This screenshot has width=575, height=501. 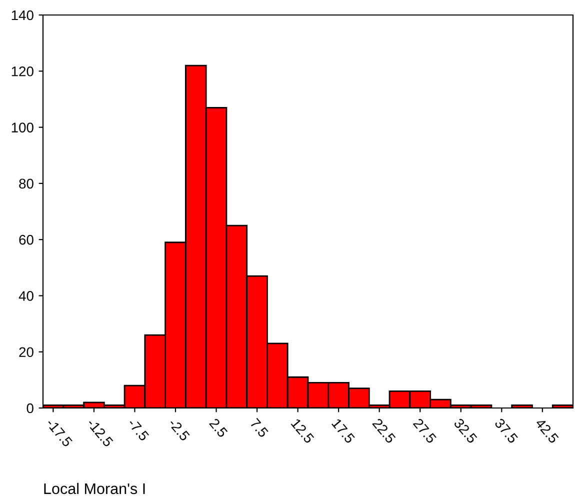 I want to click on y-tick-label: 40, so click(x=26, y=296).